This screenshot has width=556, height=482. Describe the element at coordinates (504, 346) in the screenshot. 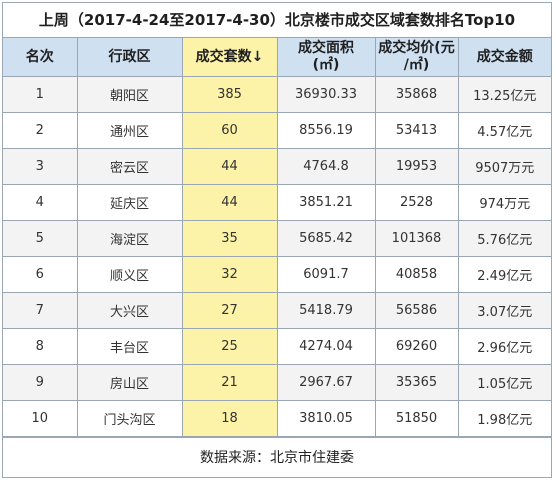

I see `cell-amount: 2.96亿元` at that location.